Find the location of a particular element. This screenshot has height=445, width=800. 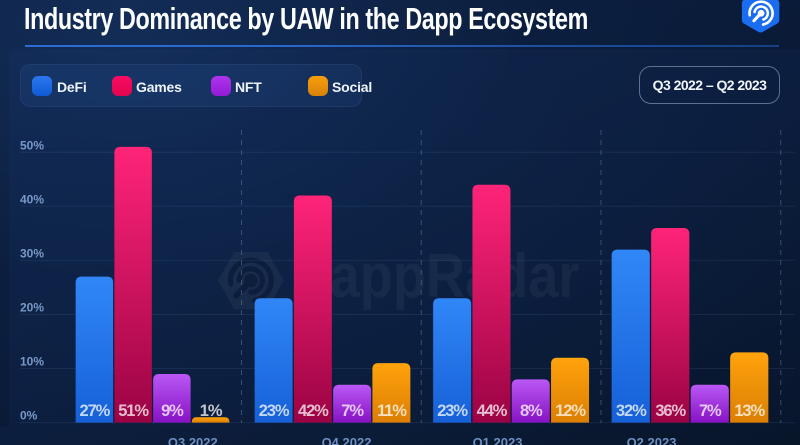

svg-text: 12% is located at coordinates (570, 411).